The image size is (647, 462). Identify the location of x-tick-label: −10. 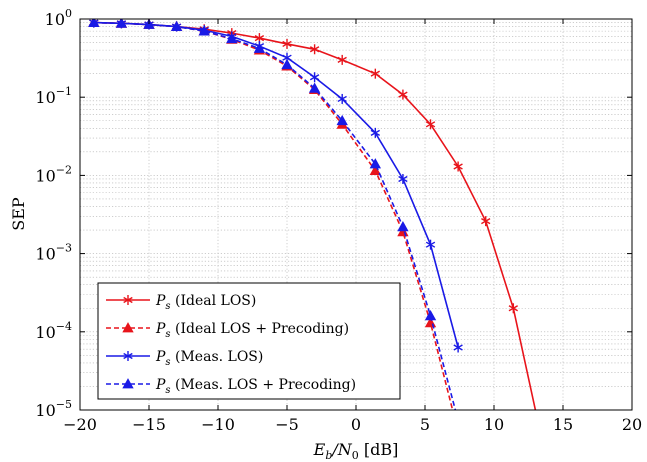
(218, 424).